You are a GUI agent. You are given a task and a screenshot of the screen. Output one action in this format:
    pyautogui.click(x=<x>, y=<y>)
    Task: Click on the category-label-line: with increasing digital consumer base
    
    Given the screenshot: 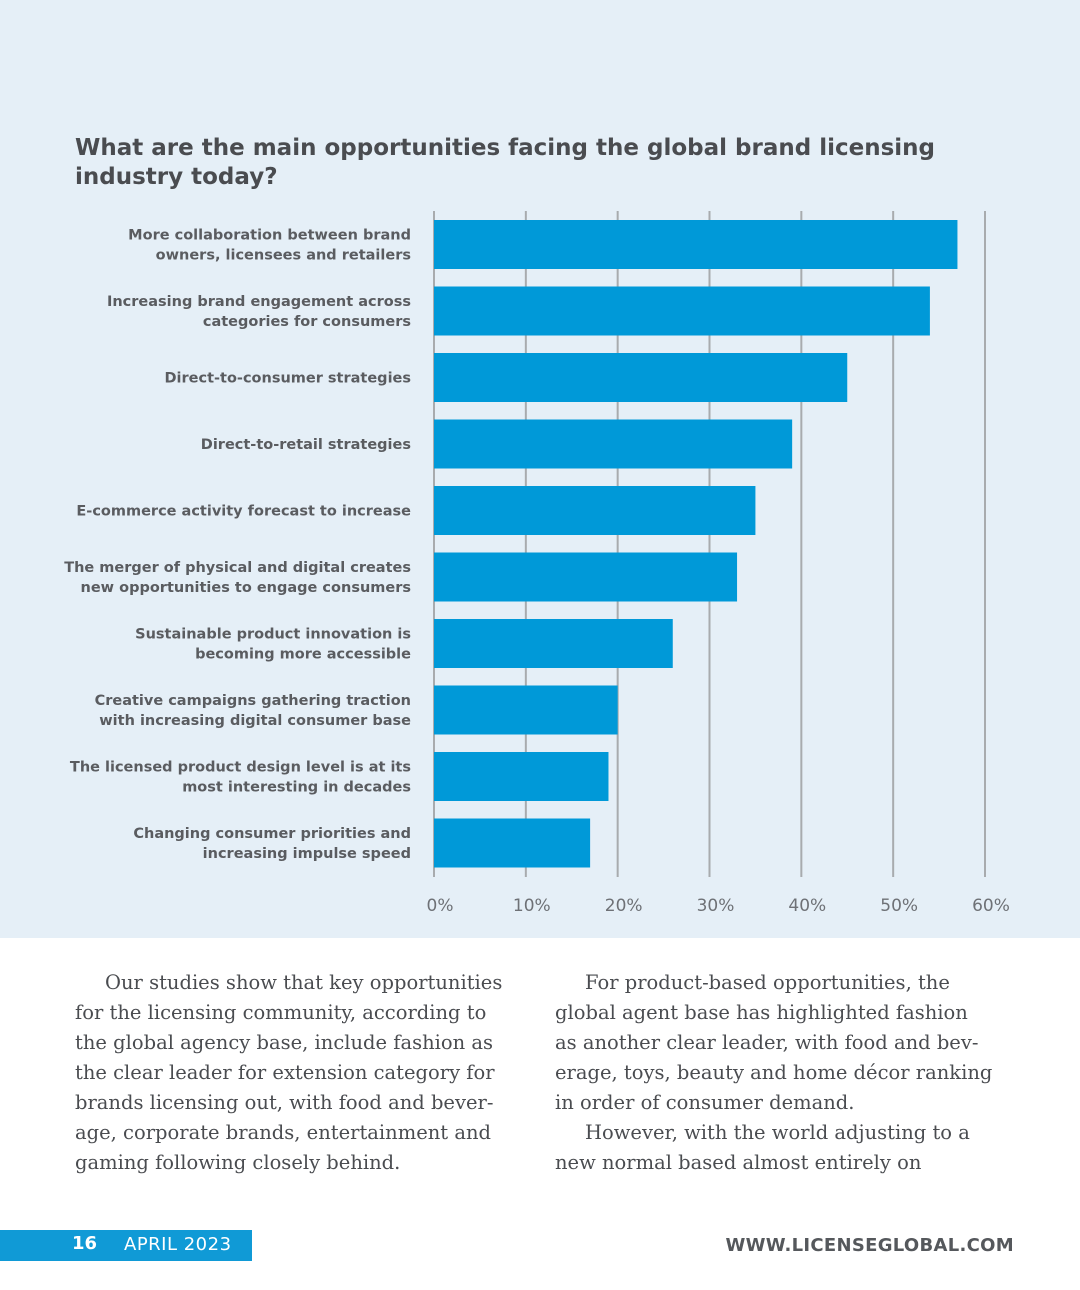 What is the action you would take?
    pyautogui.click(x=255, y=721)
    